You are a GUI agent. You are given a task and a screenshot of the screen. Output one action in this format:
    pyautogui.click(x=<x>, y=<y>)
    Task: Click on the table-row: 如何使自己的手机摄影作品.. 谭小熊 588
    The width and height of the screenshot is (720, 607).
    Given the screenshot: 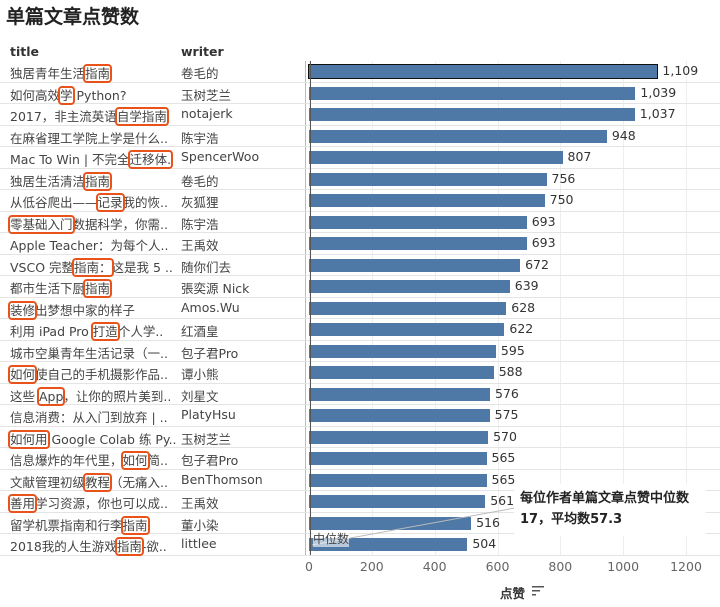 What is the action you would take?
    pyautogui.click(x=360, y=373)
    